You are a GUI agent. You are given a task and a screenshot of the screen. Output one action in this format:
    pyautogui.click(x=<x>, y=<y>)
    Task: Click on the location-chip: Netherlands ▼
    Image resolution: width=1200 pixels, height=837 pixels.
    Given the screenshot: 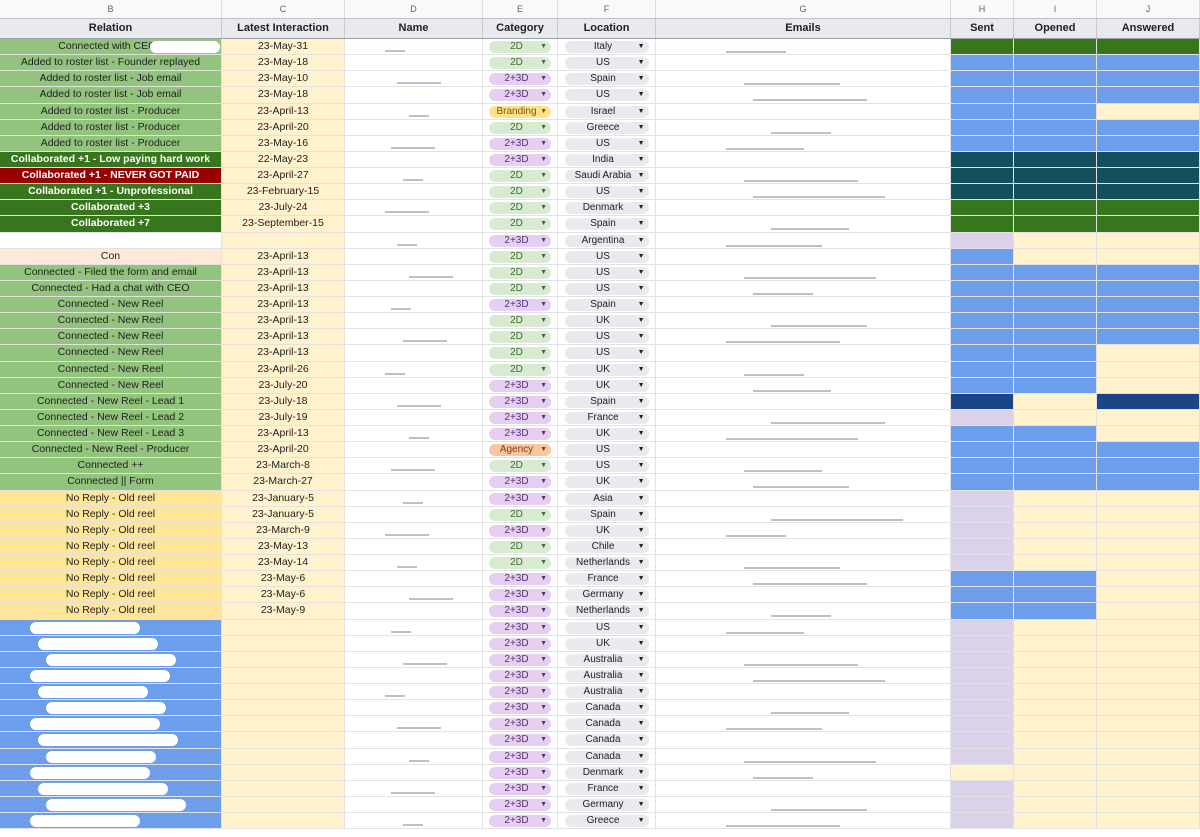 What is the action you would take?
    pyautogui.click(x=606, y=563)
    